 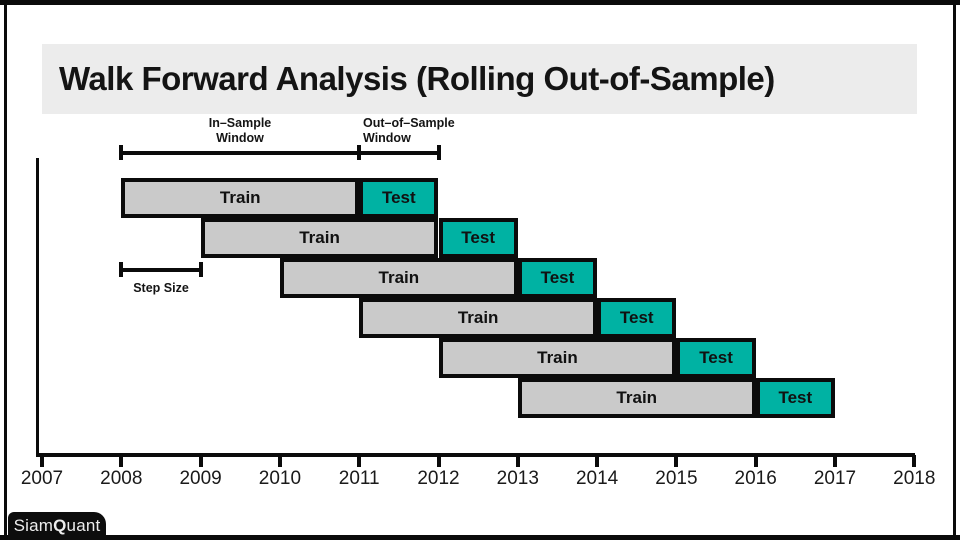 I want to click on x-axis-tick-label: 2009, so click(x=200, y=478).